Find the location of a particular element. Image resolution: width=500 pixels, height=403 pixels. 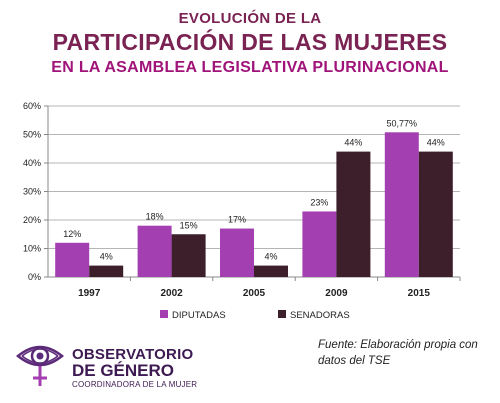

chart-title-line3: EN LA ASAMBLEA LEGISLATIVA PLURINACIONAL is located at coordinates (250, 67).